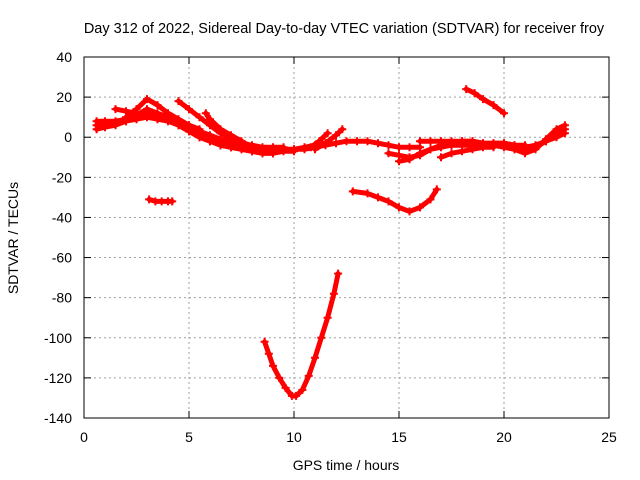 The image size is (640, 480). I want to click on y-tick-label: -80, so click(62, 298).